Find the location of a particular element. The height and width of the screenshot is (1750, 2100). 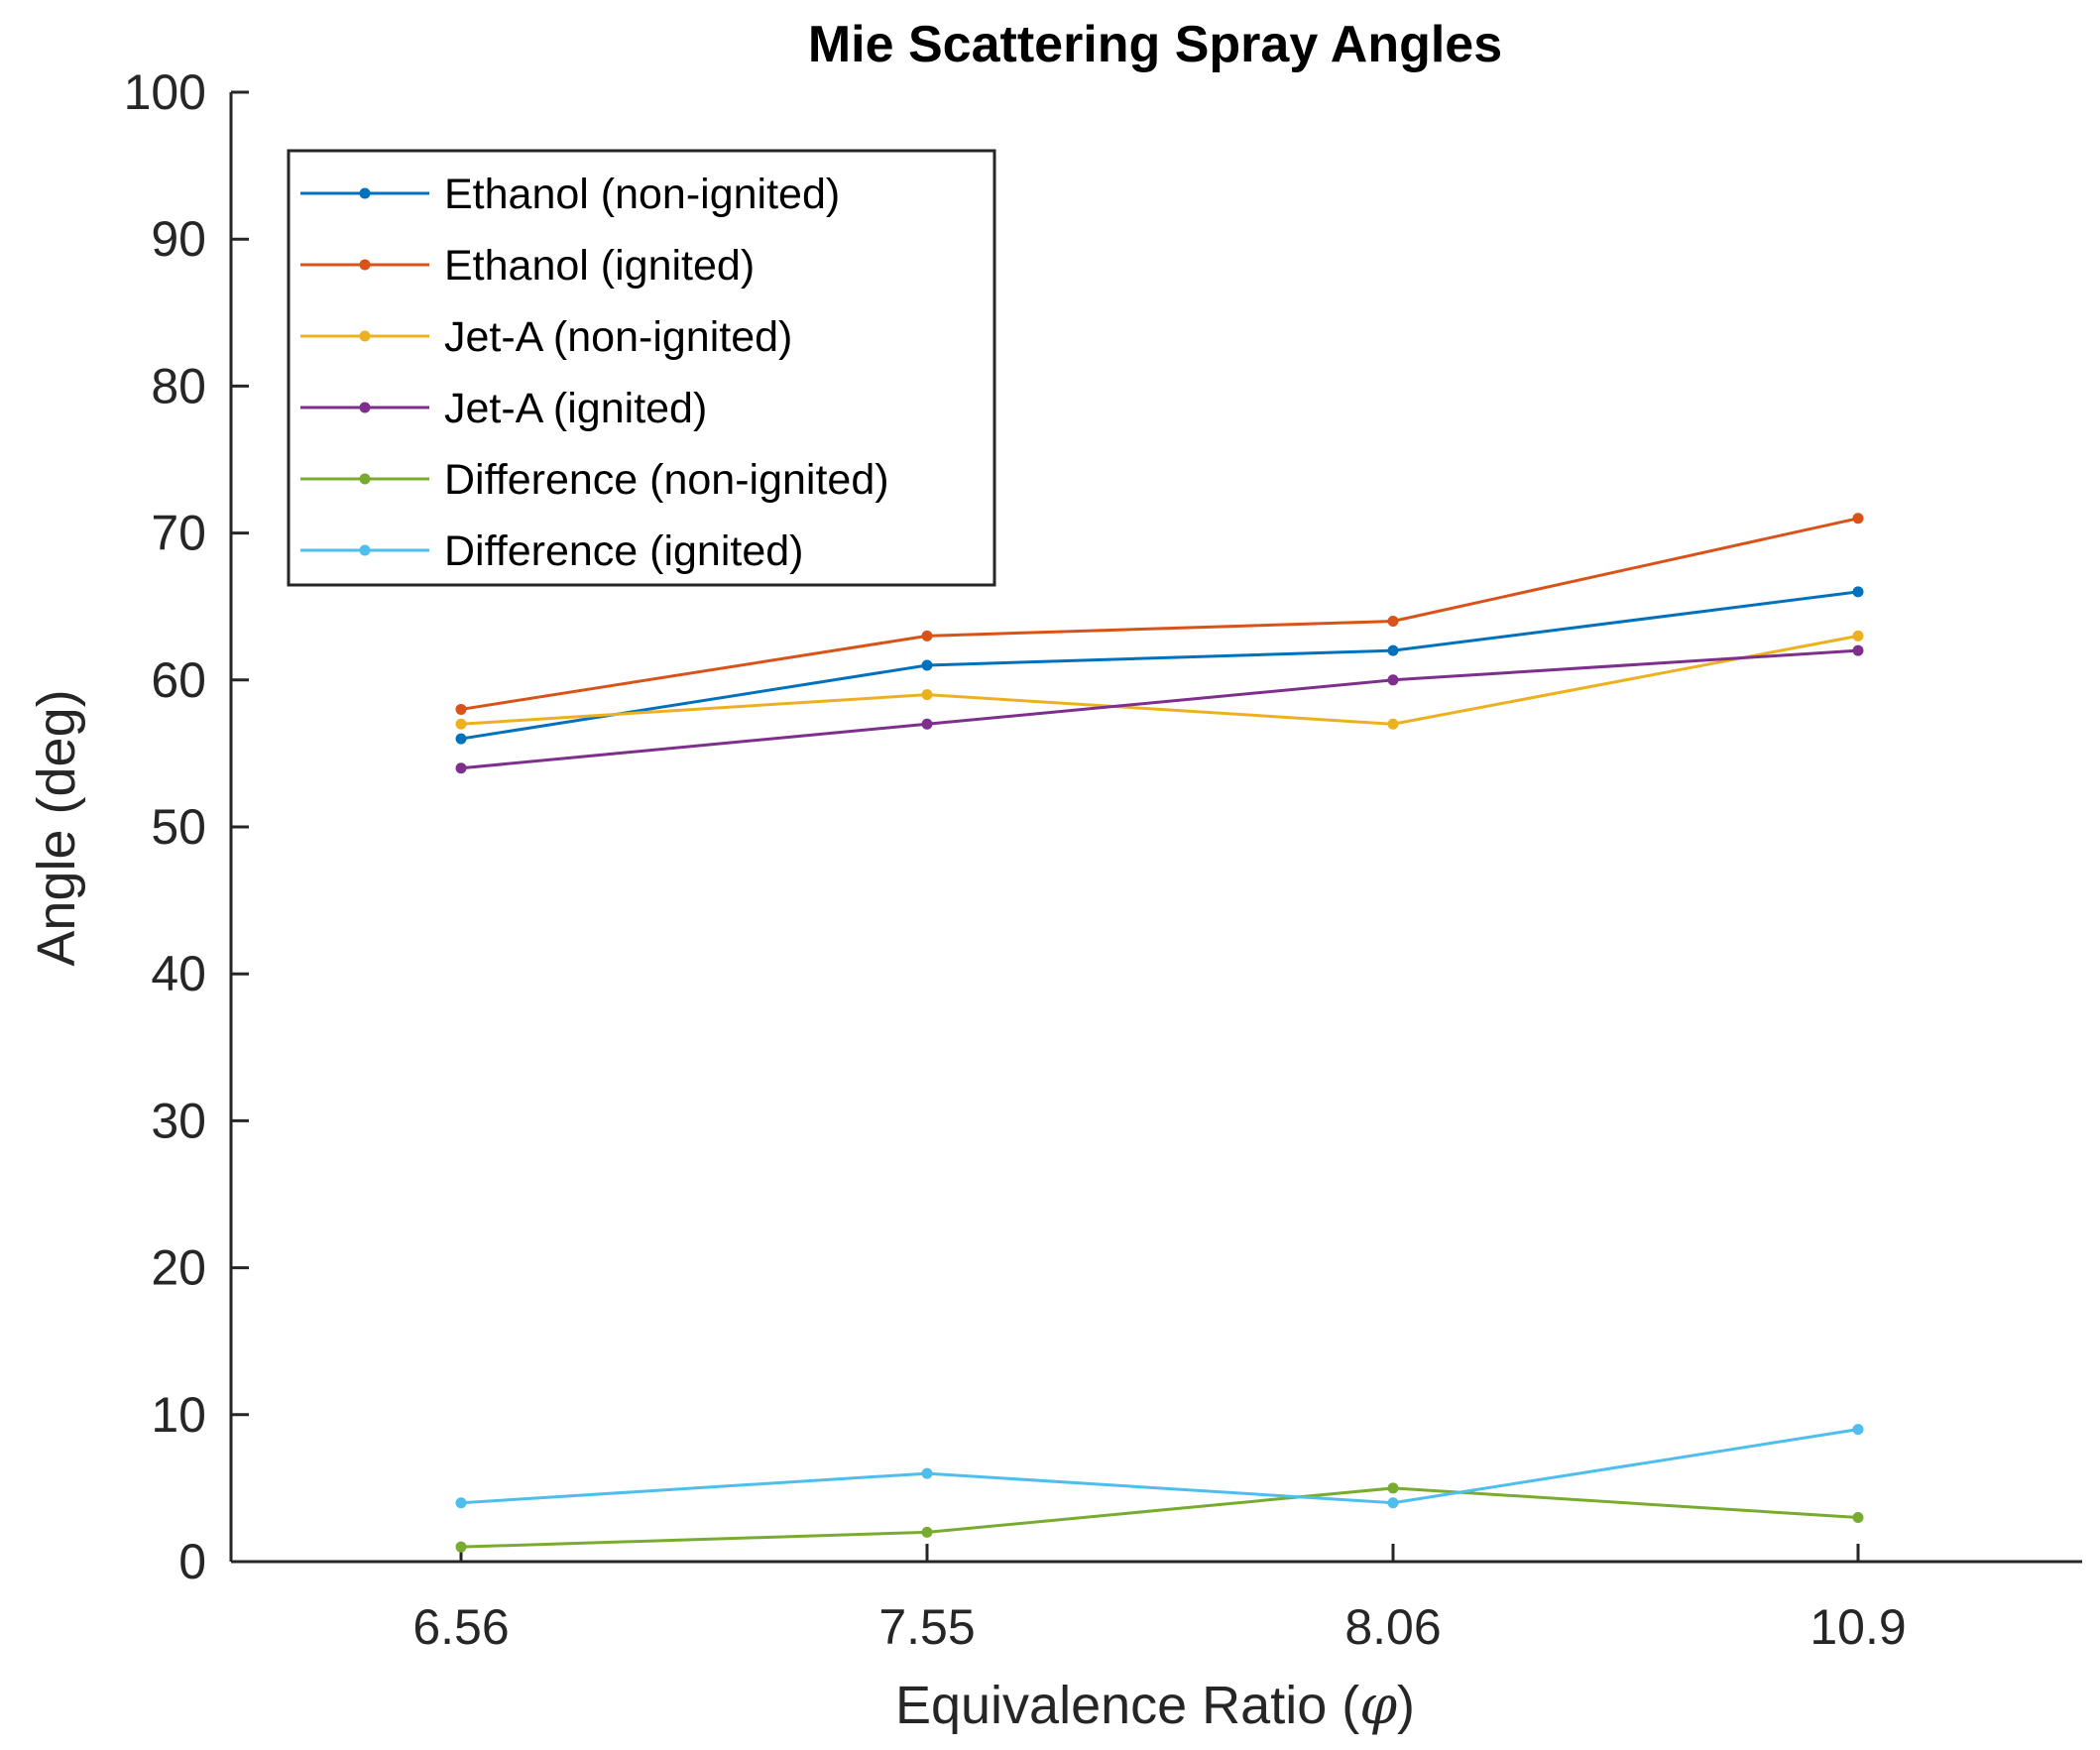

legend-item: Jet-A (non-ignited) is located at coordinates (546, 337).